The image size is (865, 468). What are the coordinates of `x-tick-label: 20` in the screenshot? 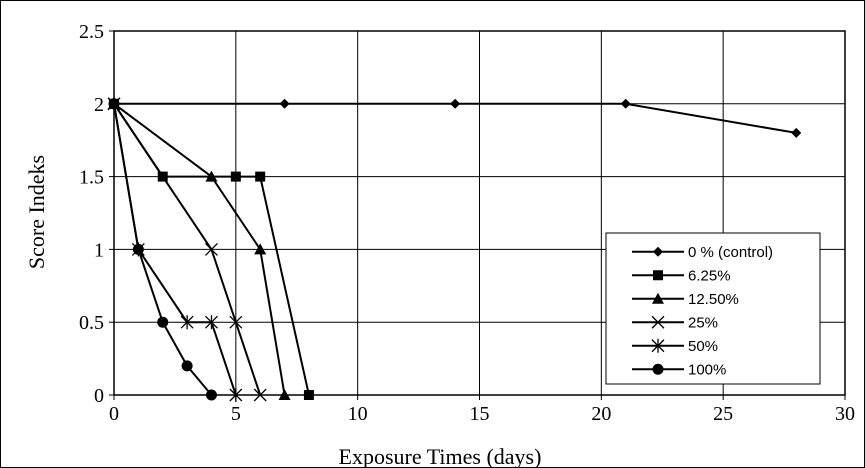 It's located at (601, 414).